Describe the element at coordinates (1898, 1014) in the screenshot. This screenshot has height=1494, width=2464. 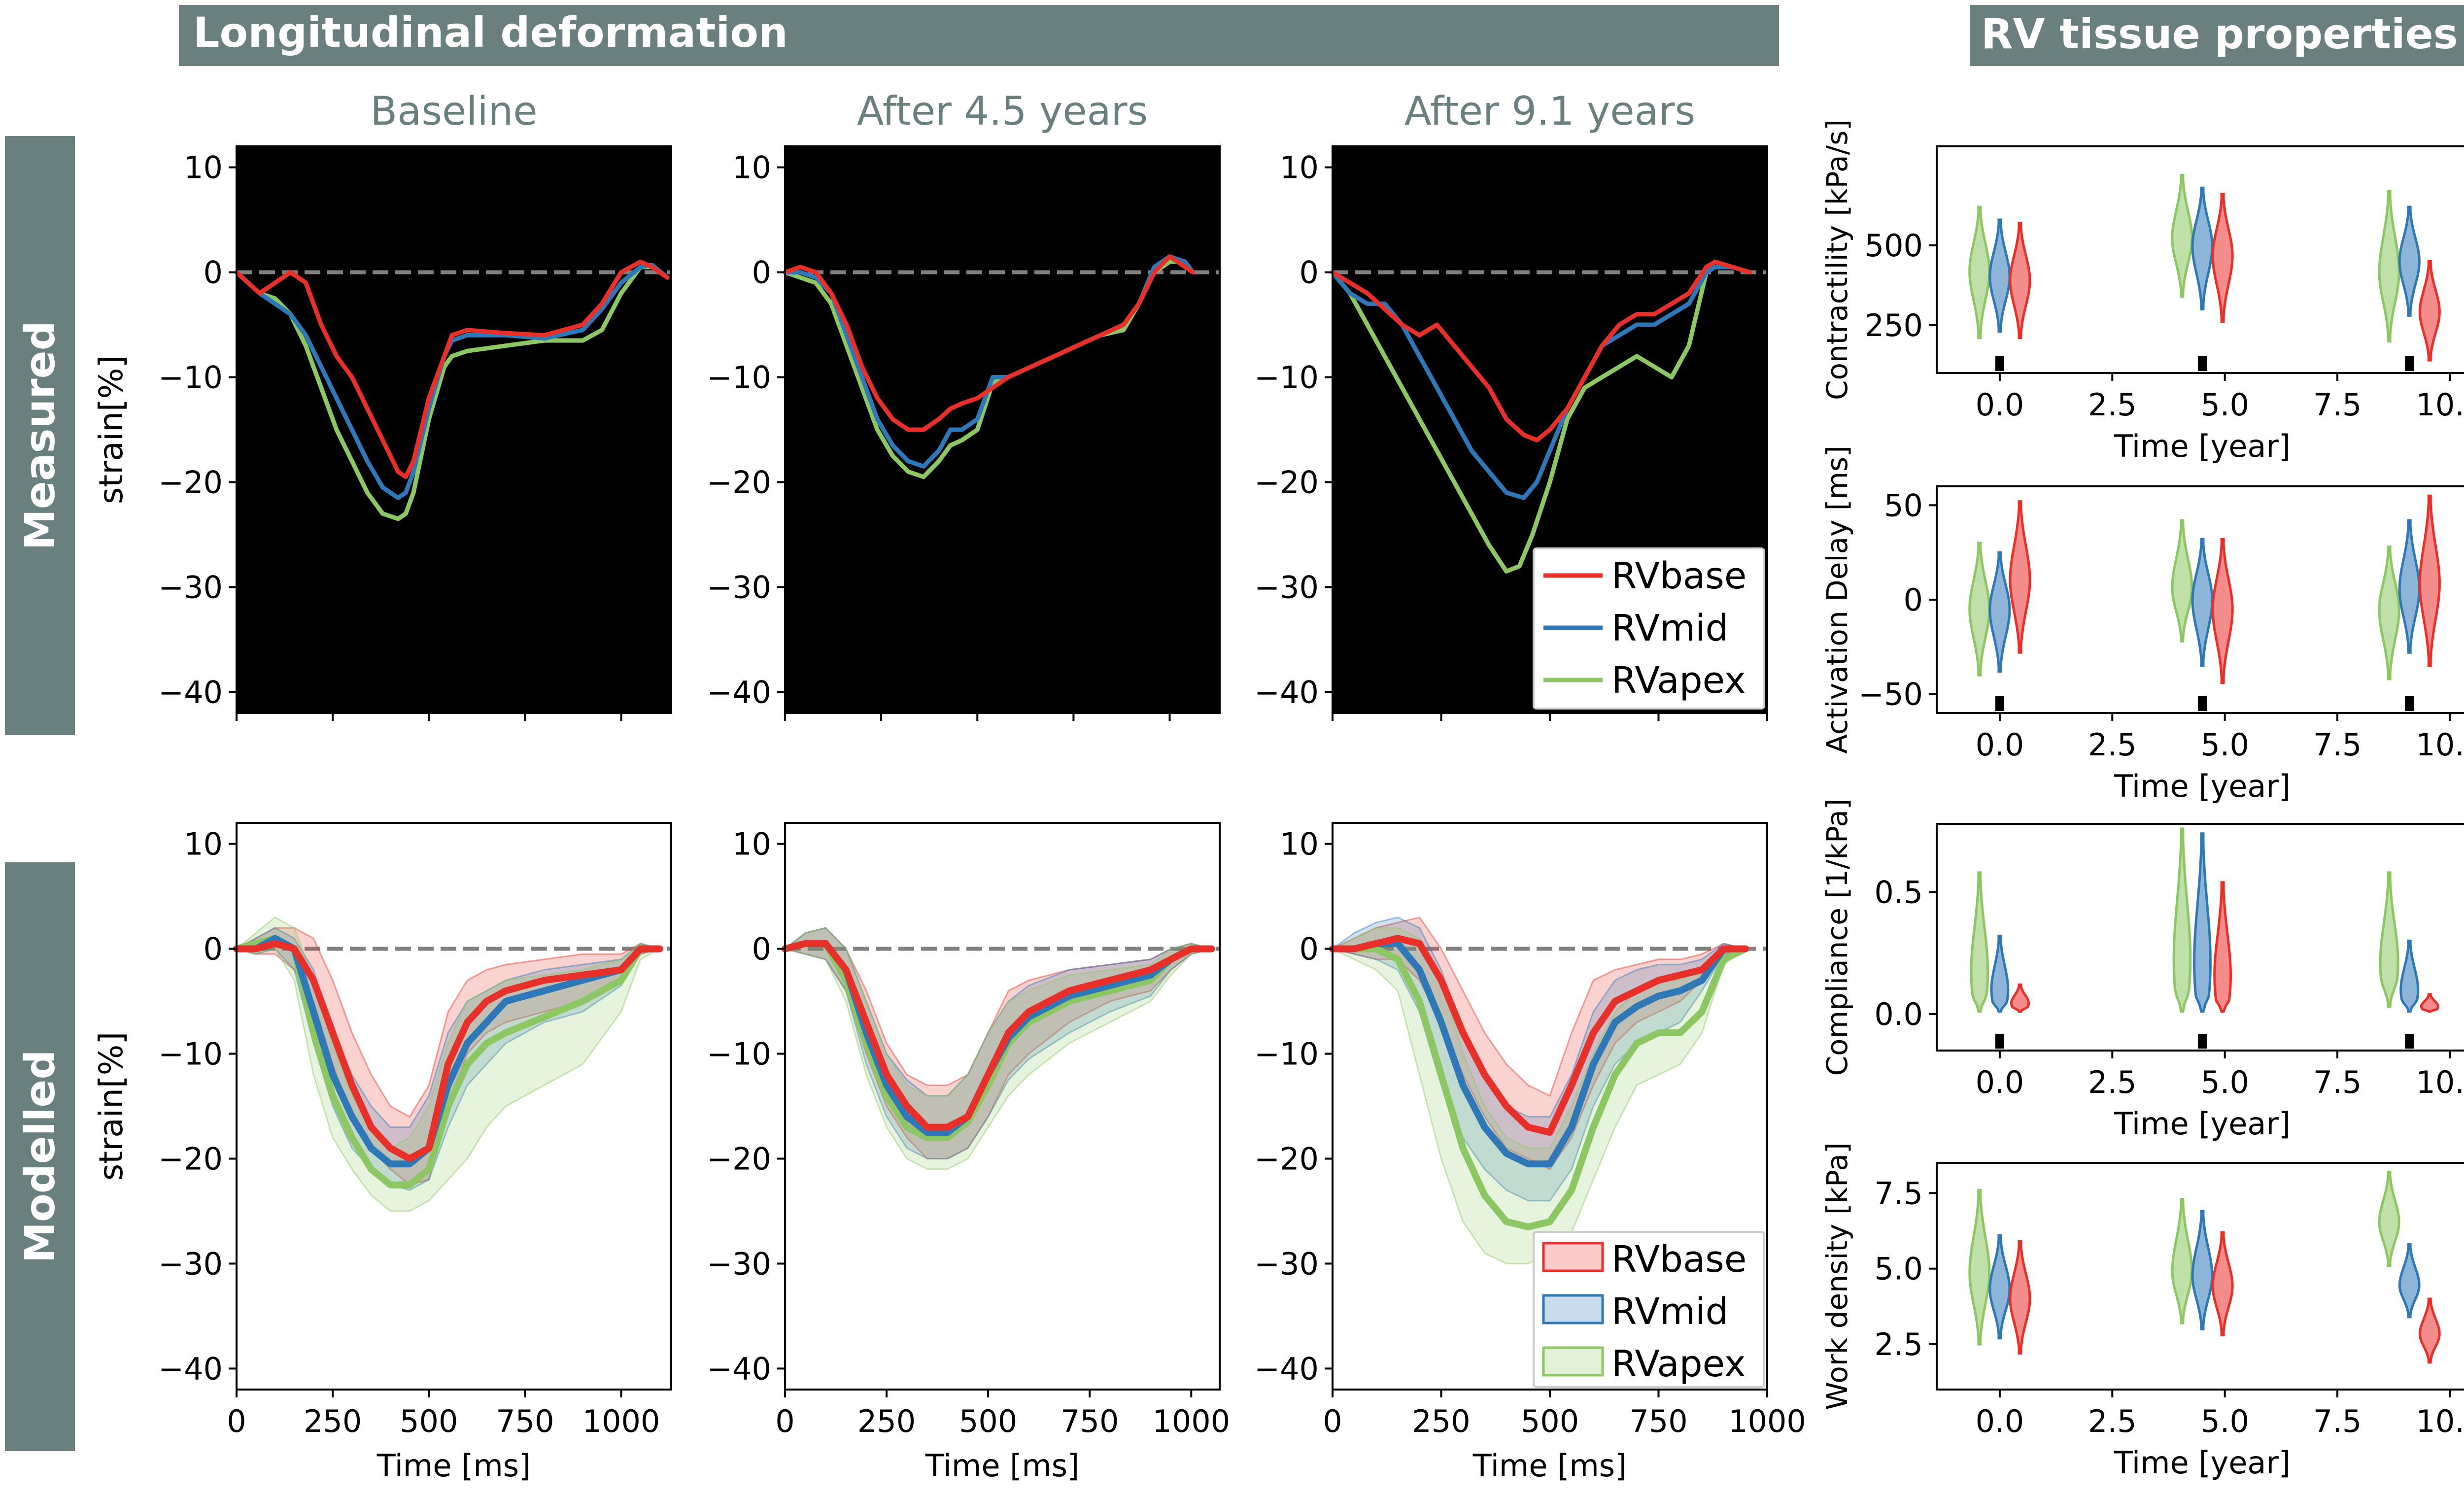
I see `y-tick-label: 0.0` at that location.